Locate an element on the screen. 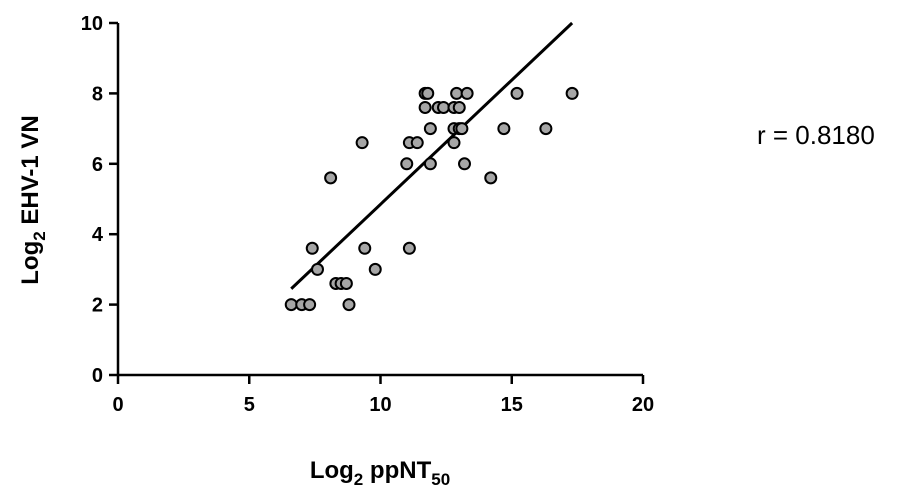  y-axis-title: Log2 EHV-1 VN is located at coordinates (33, 200).